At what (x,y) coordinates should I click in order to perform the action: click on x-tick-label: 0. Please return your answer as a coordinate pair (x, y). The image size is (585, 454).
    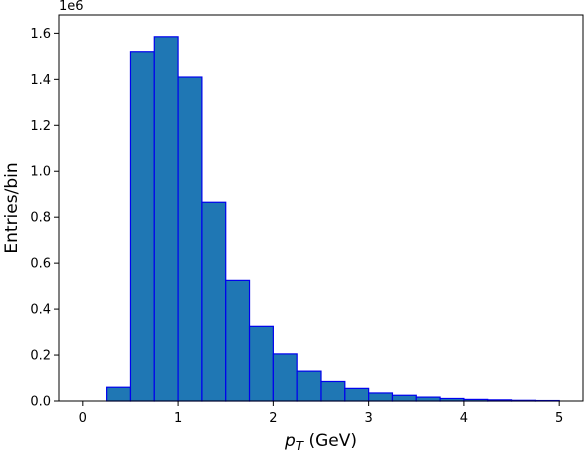
    Looking at the image, I should click on (83, 418).